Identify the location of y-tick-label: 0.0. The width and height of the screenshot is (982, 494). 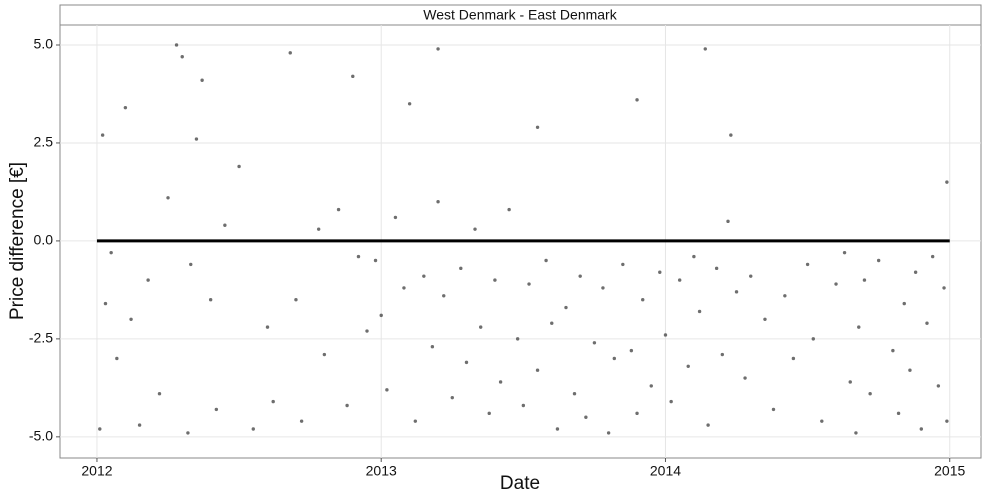
(44, 240).